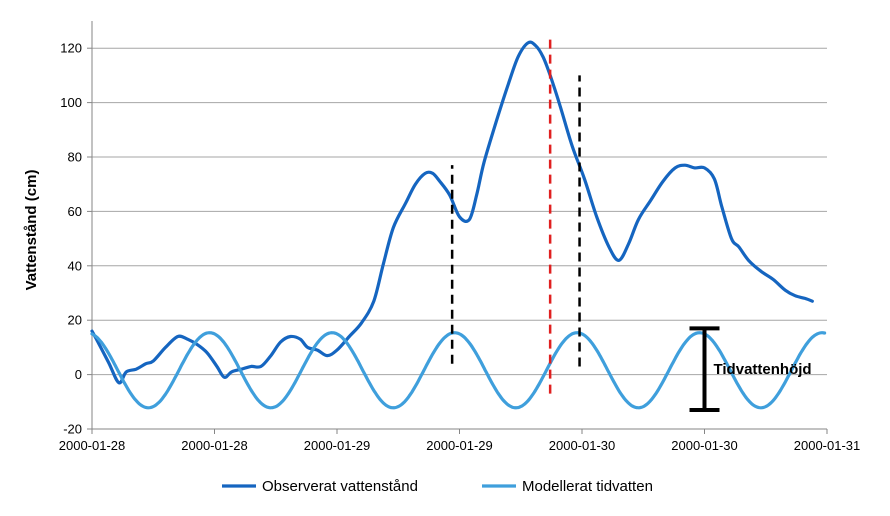 The width and height of the screenshot is (890, 516). I want to click on legend-label: Observerat vattenstånd, so click(340, 486).